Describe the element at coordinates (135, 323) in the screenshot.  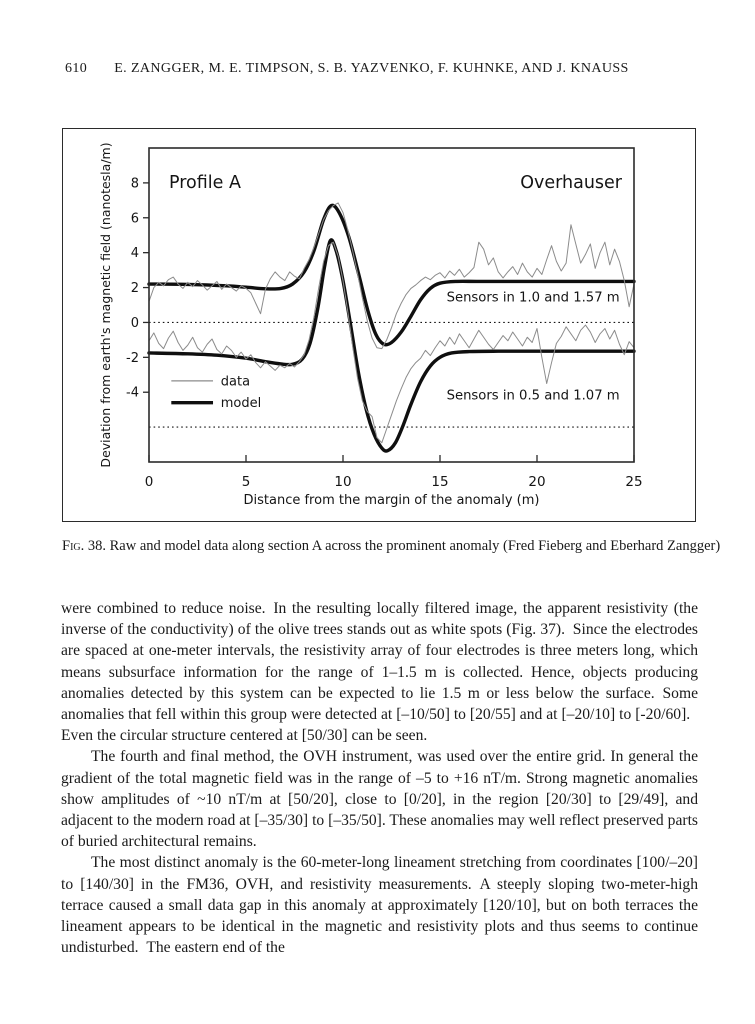
I see `y-tick-label: 0` at that location.